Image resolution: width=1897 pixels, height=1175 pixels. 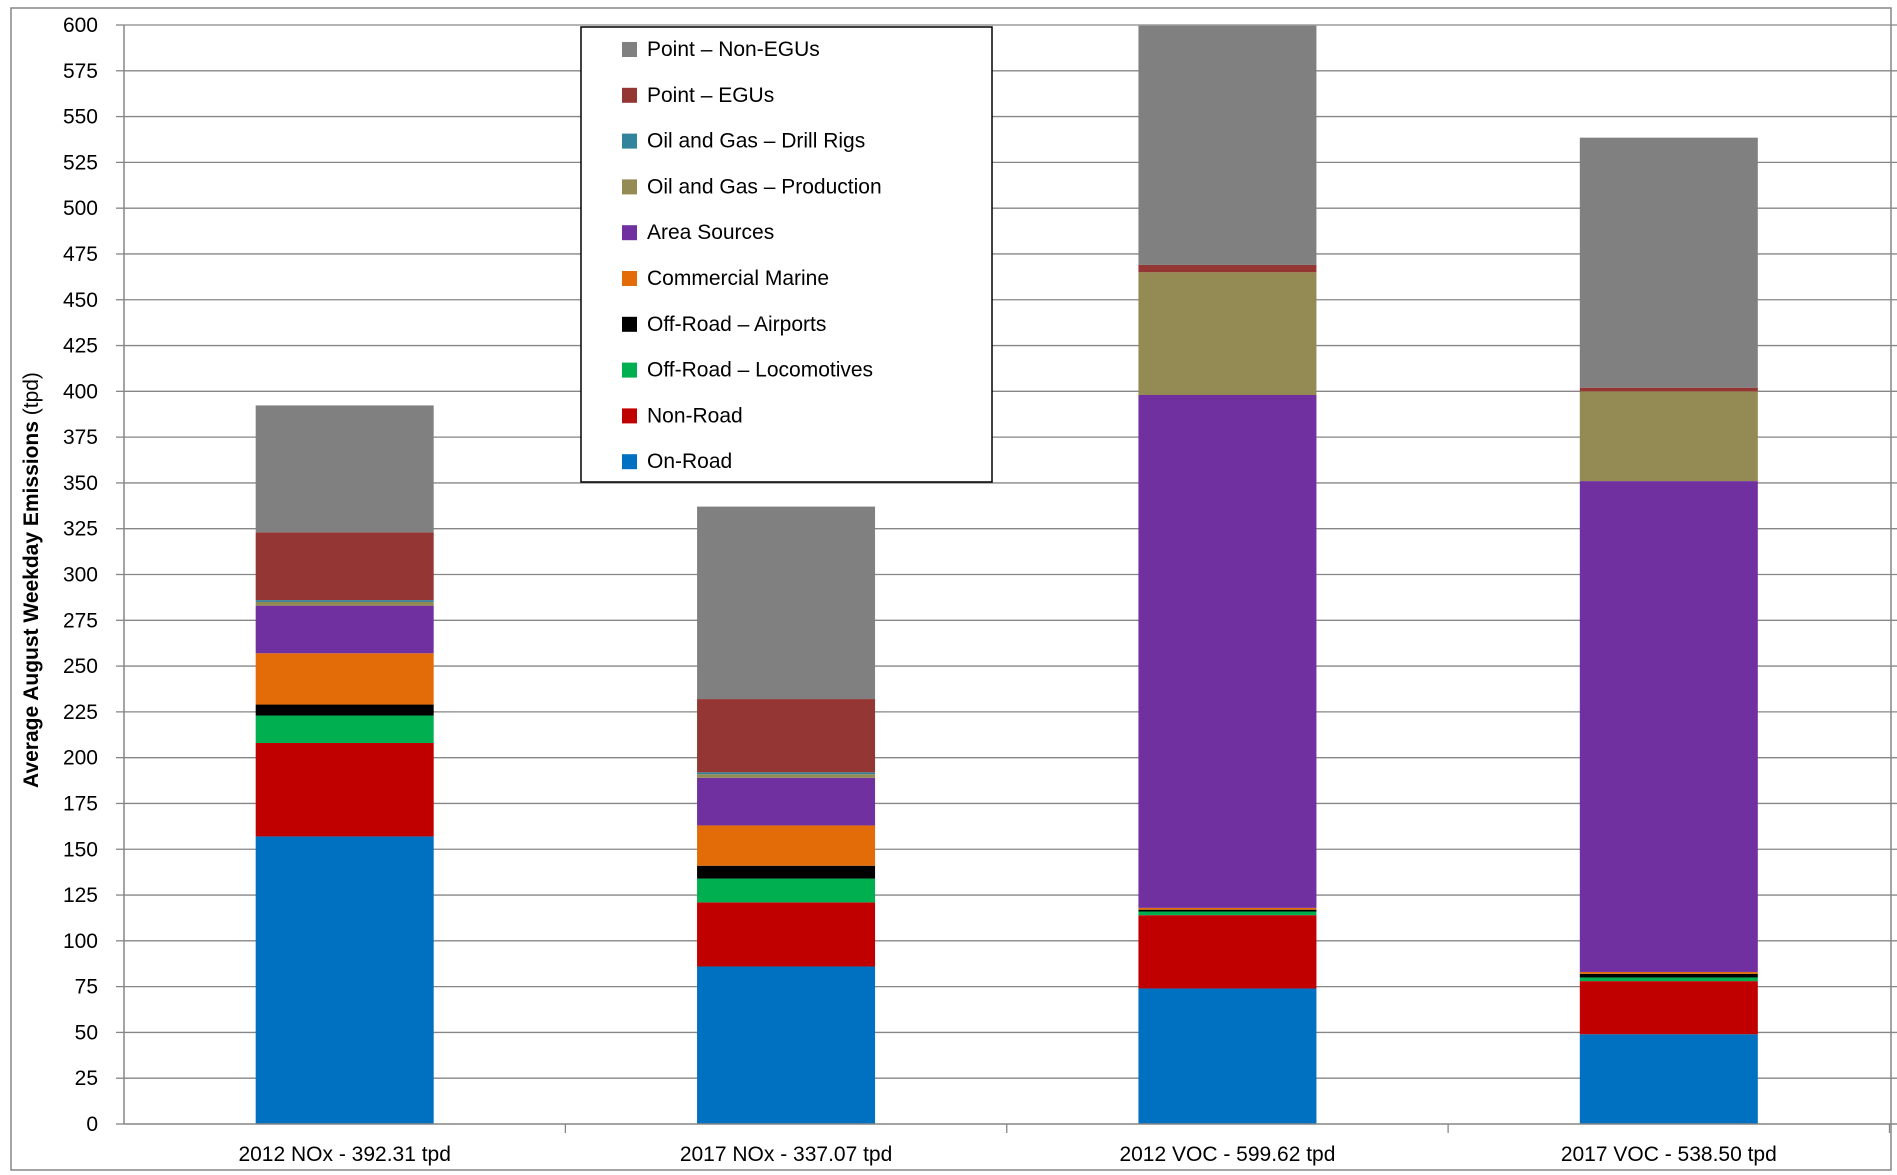 I want to click on y-tick-label: 450, so click(x=80, y=300).